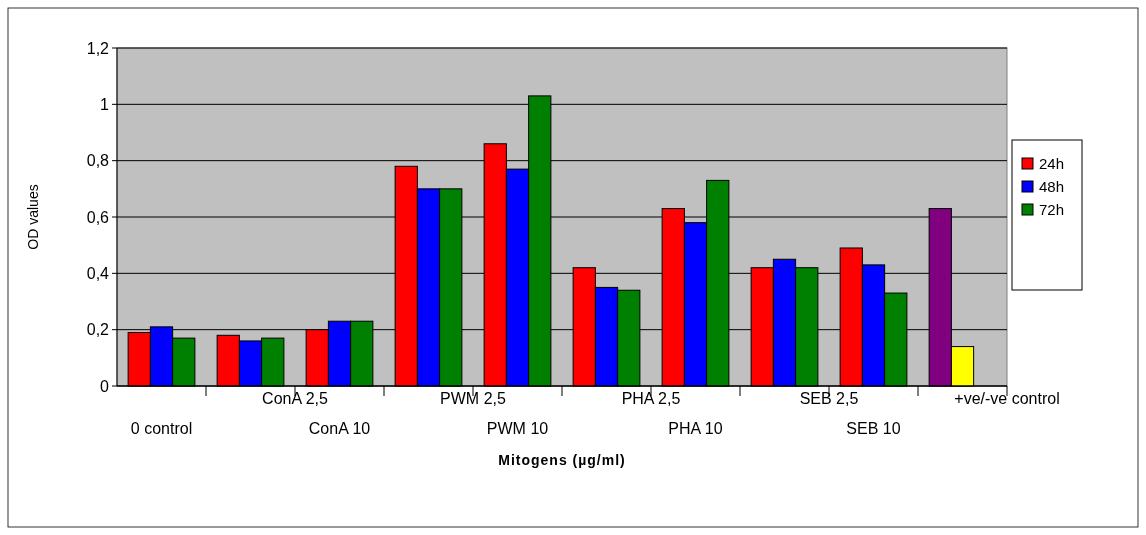 The width and height of the screenshot is (1146, 535). What do you see at coordinates (829, 398) in the screenshot?
I see `x-tick-label: SEB 2,5` at bounding box center [829, 398].